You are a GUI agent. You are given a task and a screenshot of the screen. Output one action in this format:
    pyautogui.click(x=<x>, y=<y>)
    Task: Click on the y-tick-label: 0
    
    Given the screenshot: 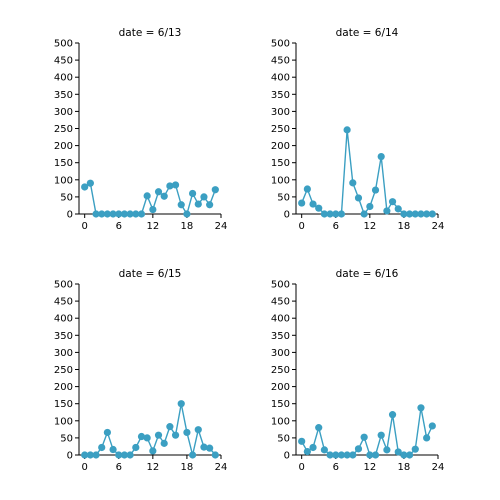 What is the action you would take?
    pyautogui.click(x=287, y=215)
    